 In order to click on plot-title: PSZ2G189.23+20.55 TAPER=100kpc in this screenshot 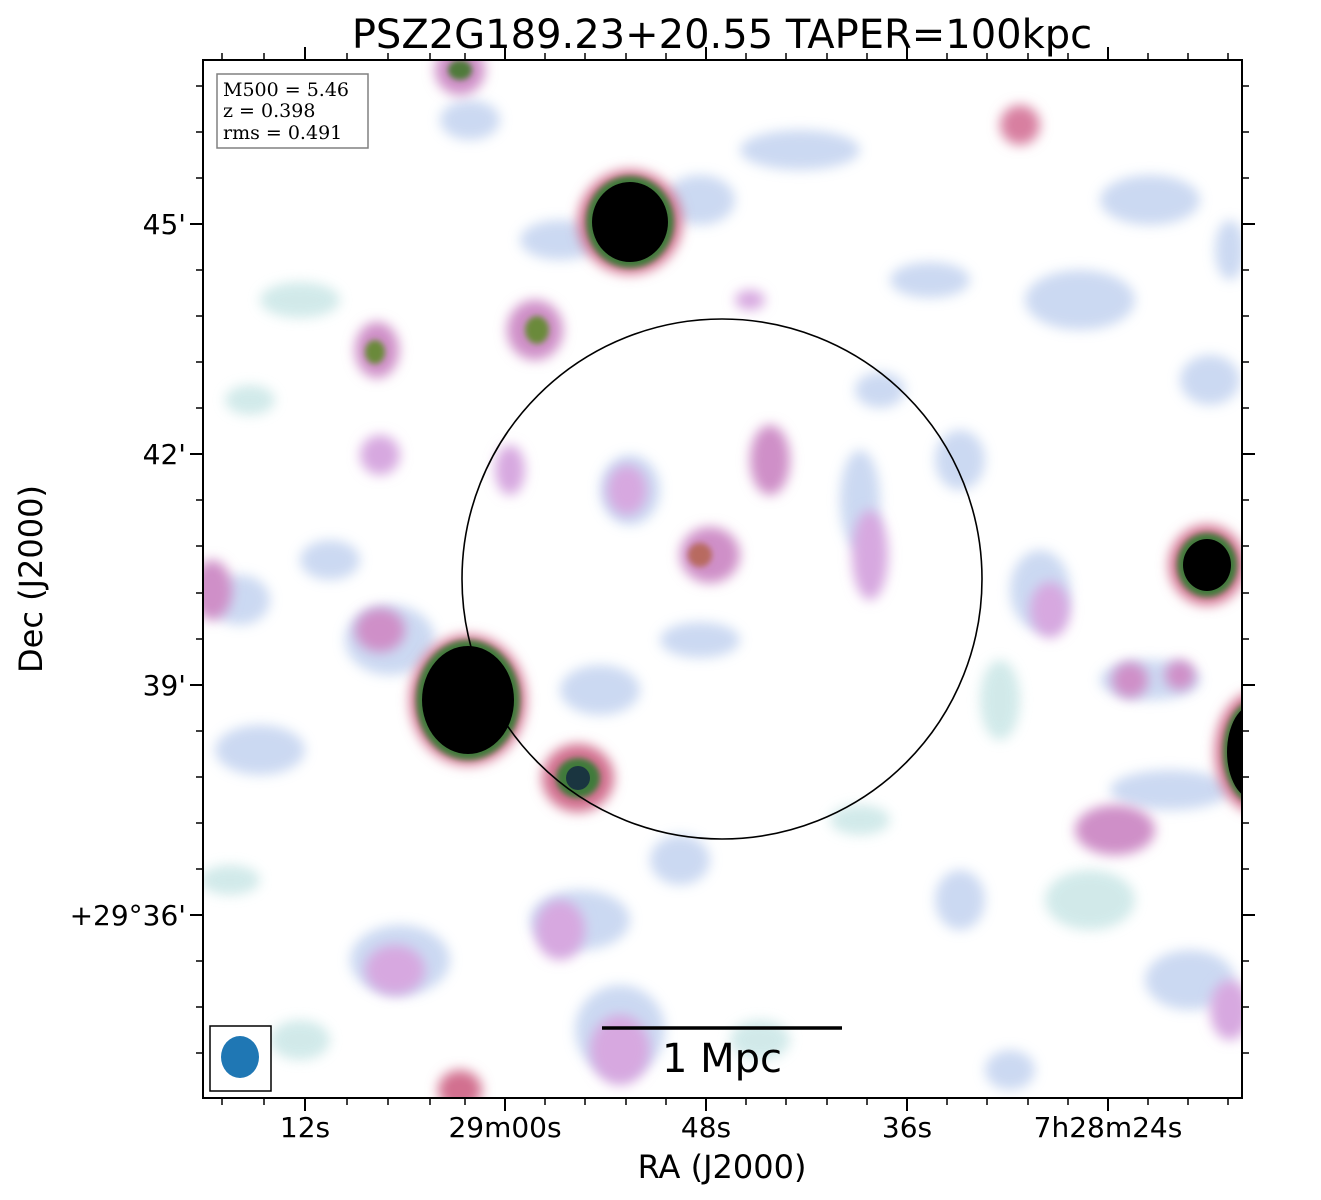, I will do `click(722, 35)`.